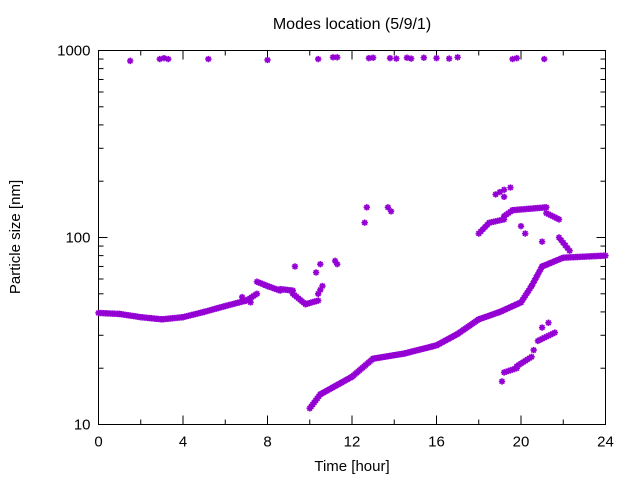  Describe the element at coordinates (352, 442) in the screenshot. I see `x-tick-label: 12` at that location.